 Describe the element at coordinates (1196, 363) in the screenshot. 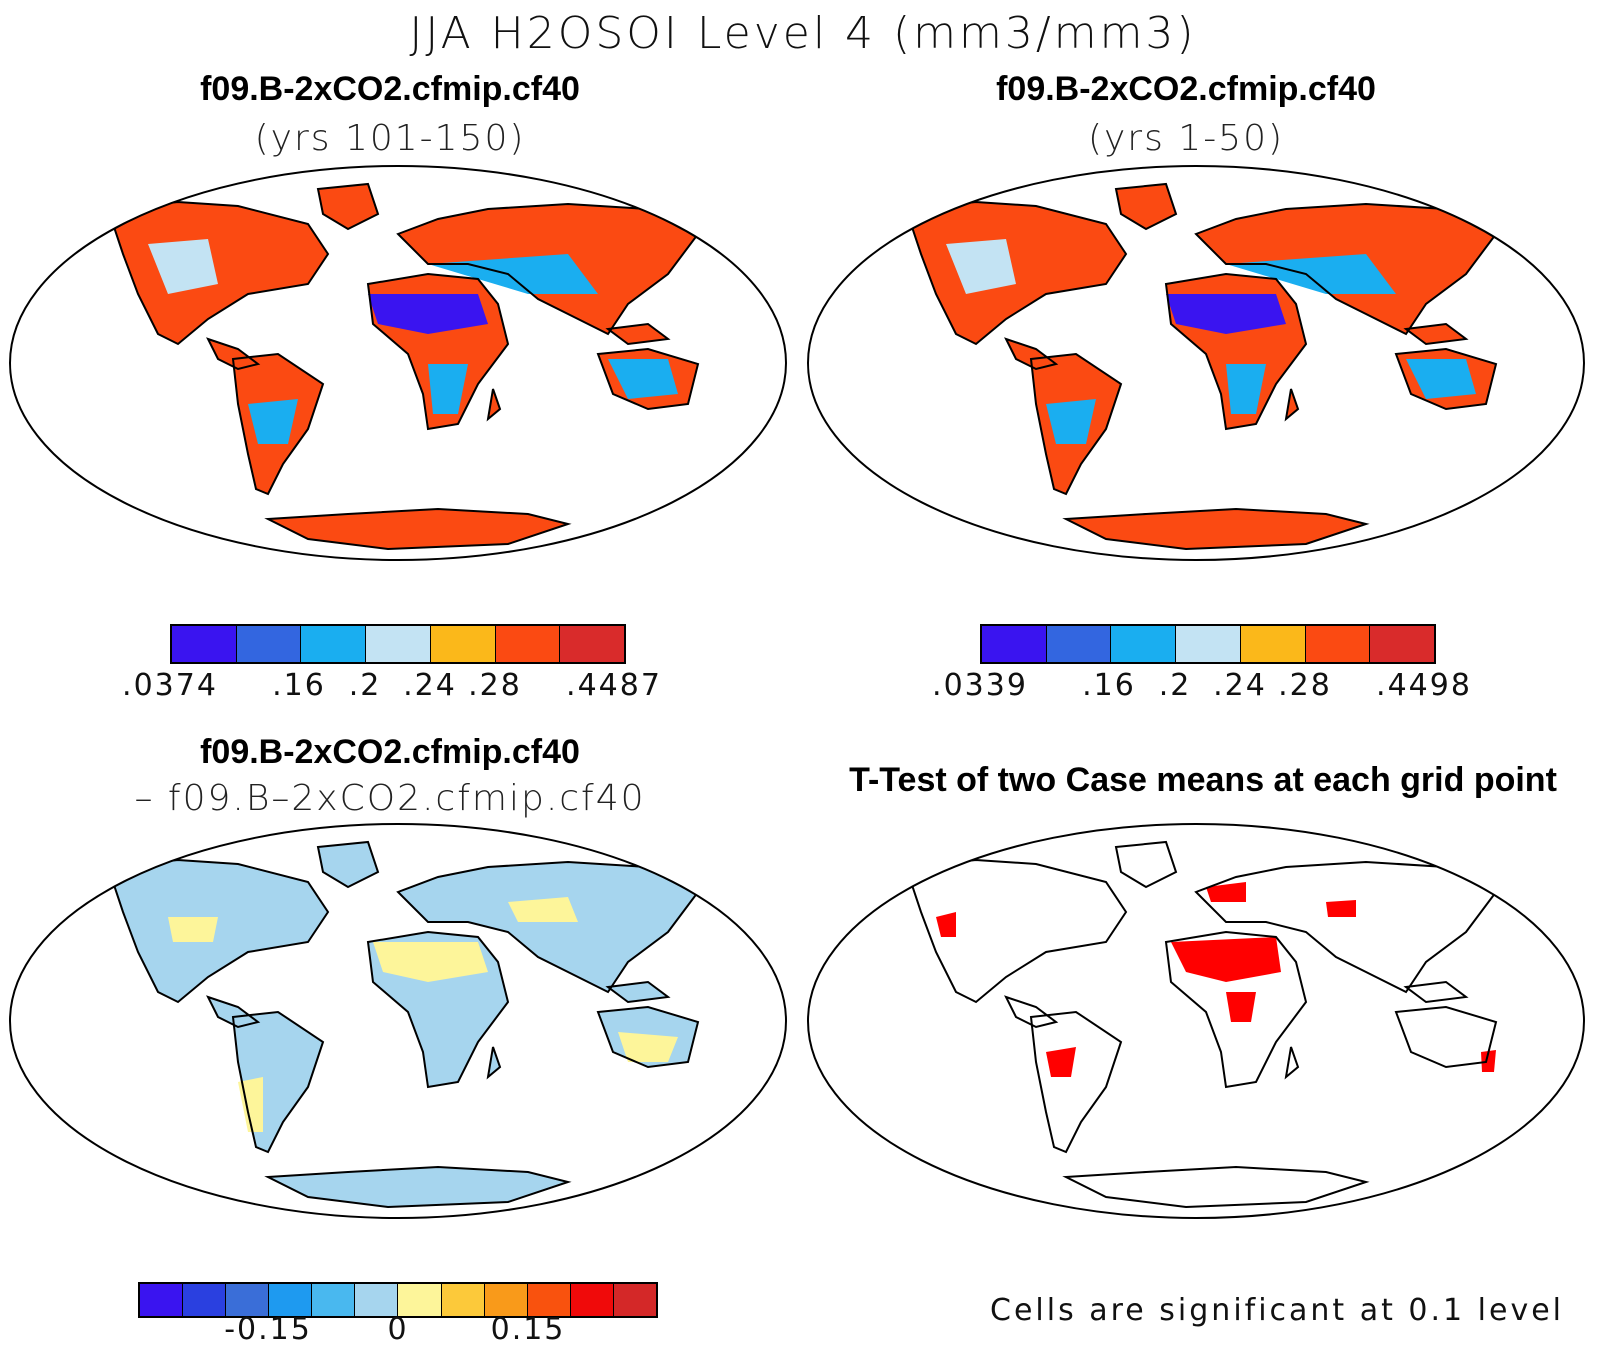

I see `map-top-right` at that location.